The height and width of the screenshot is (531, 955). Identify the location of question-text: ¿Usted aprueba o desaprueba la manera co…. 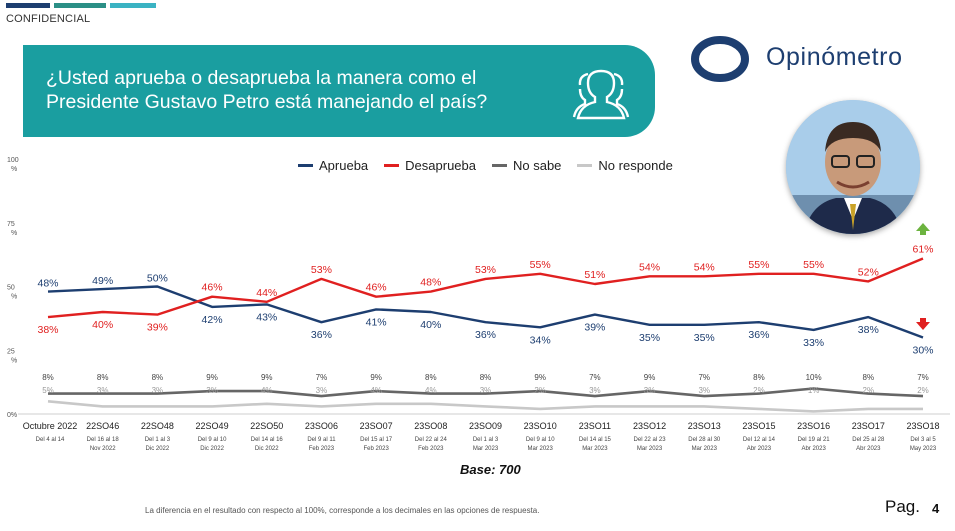
(267, 90).